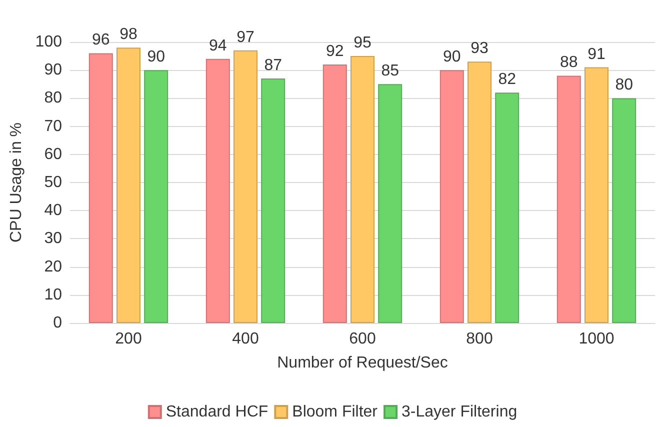 This screenshot has height=427, width=665. I want to click on y-tick-label: 60, so click(53, 154).